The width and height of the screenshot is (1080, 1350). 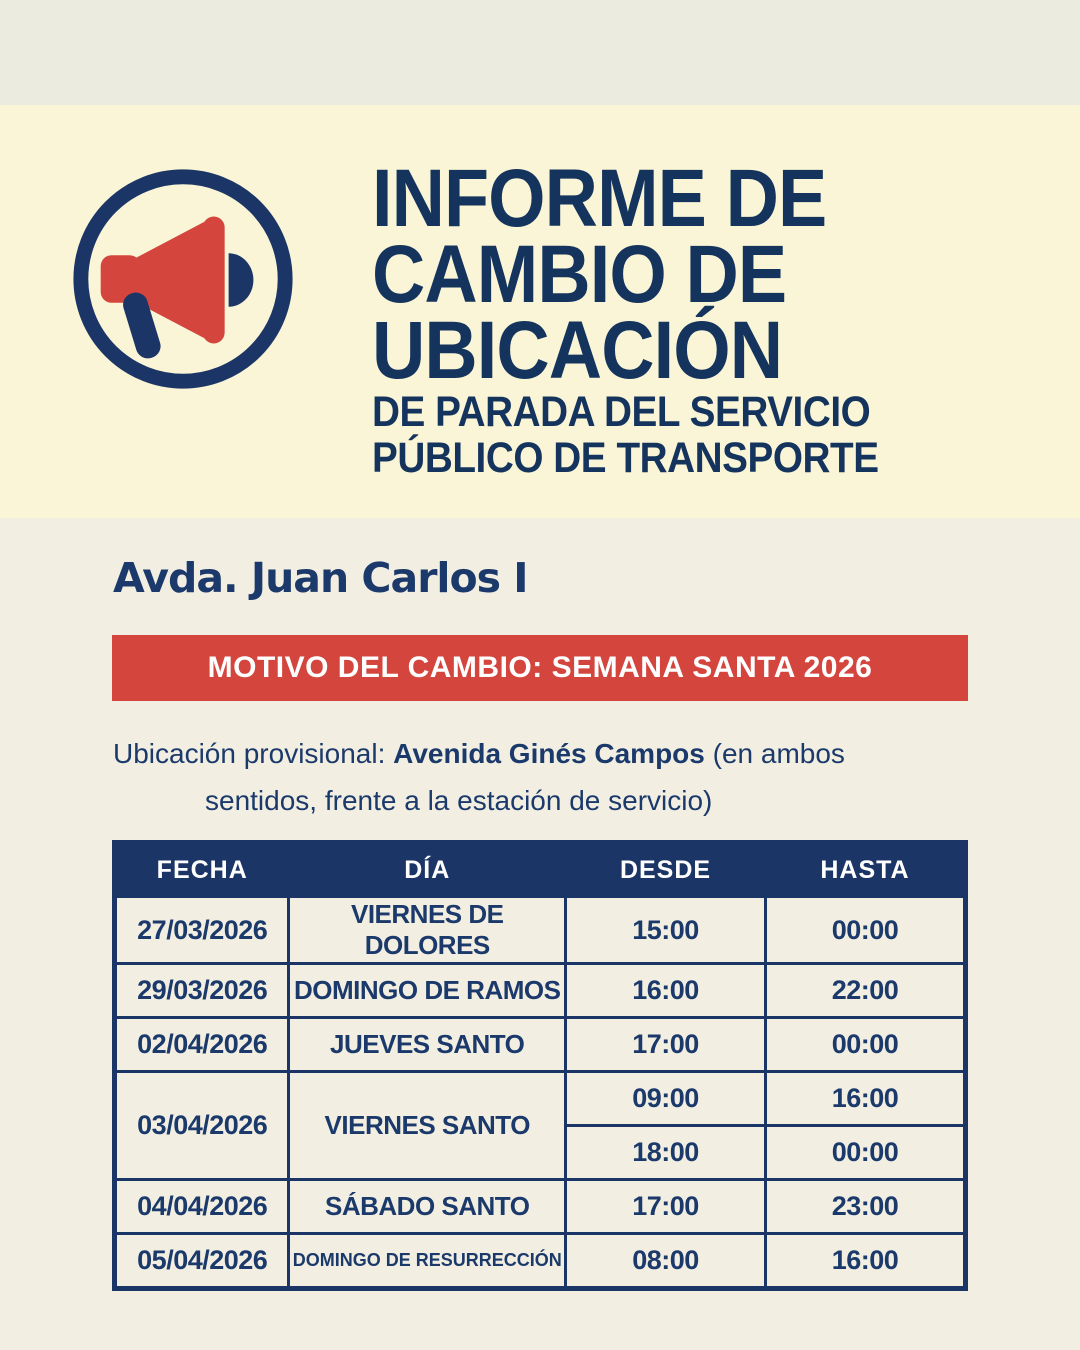 I want to click on megaphone-horn, so click(x=174, y=280).